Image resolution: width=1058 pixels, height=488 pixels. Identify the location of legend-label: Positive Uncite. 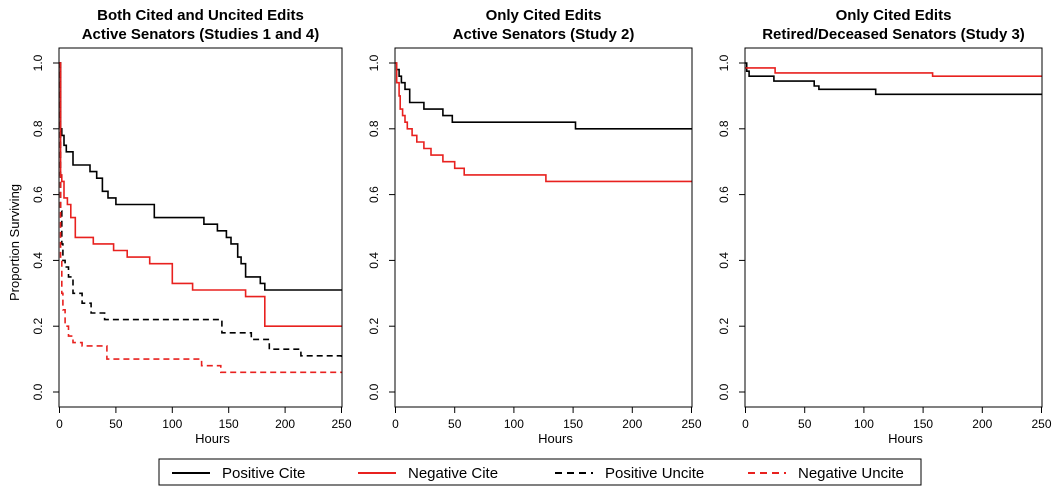
(654, 473).